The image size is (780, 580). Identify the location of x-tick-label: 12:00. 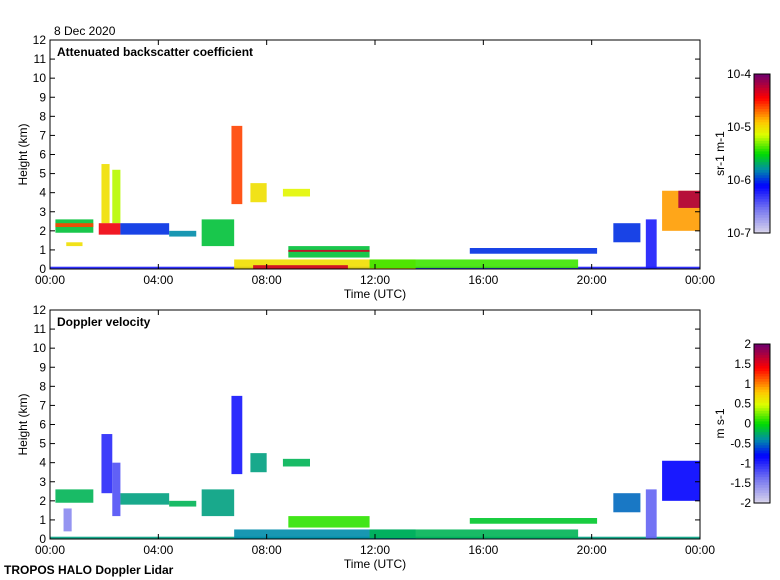
(375, 280).